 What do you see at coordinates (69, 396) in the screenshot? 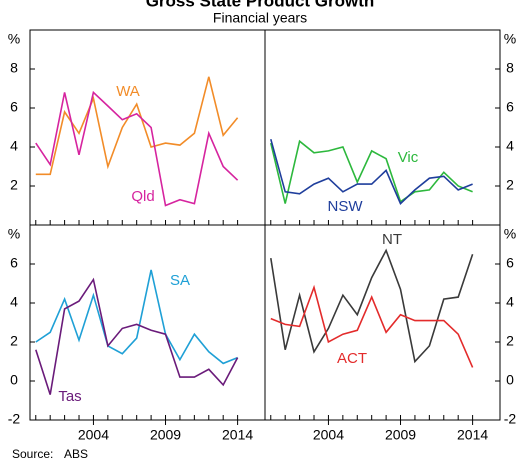
I see `series-label: Tas` at bounding box center [69, 396].